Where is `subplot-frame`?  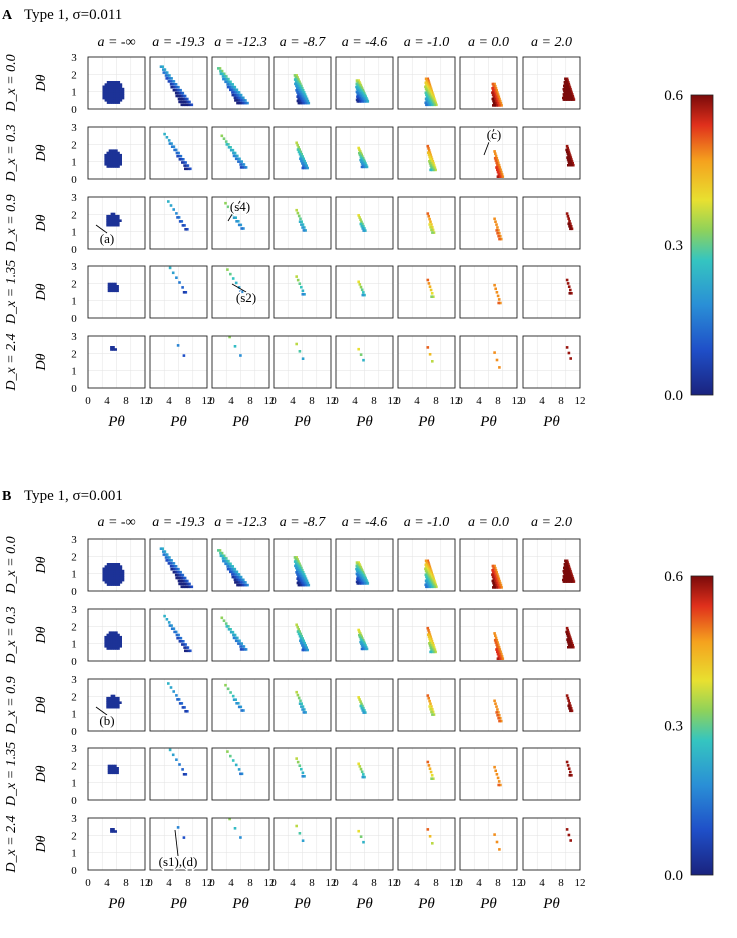
subplot-frame is located at coordinates (364, 153).